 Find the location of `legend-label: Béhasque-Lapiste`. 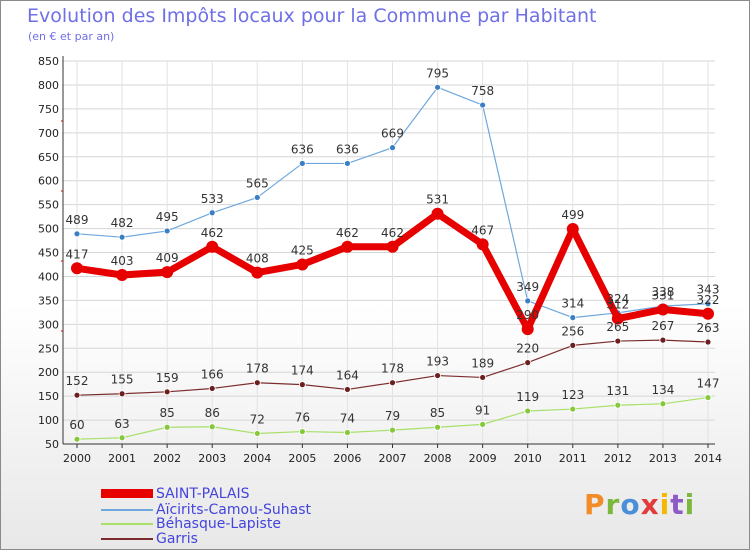

legend-label: Béhasque-Lapiste is located at coordinates (218, 524).